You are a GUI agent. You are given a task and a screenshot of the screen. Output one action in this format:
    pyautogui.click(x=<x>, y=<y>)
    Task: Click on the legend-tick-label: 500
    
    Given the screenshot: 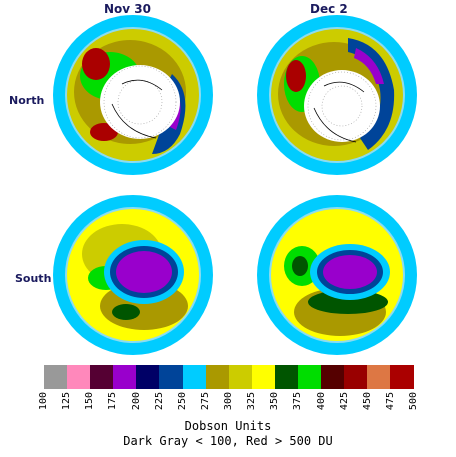 What is the action you would take?
    pyautogui.click(x=413, y=401)
    